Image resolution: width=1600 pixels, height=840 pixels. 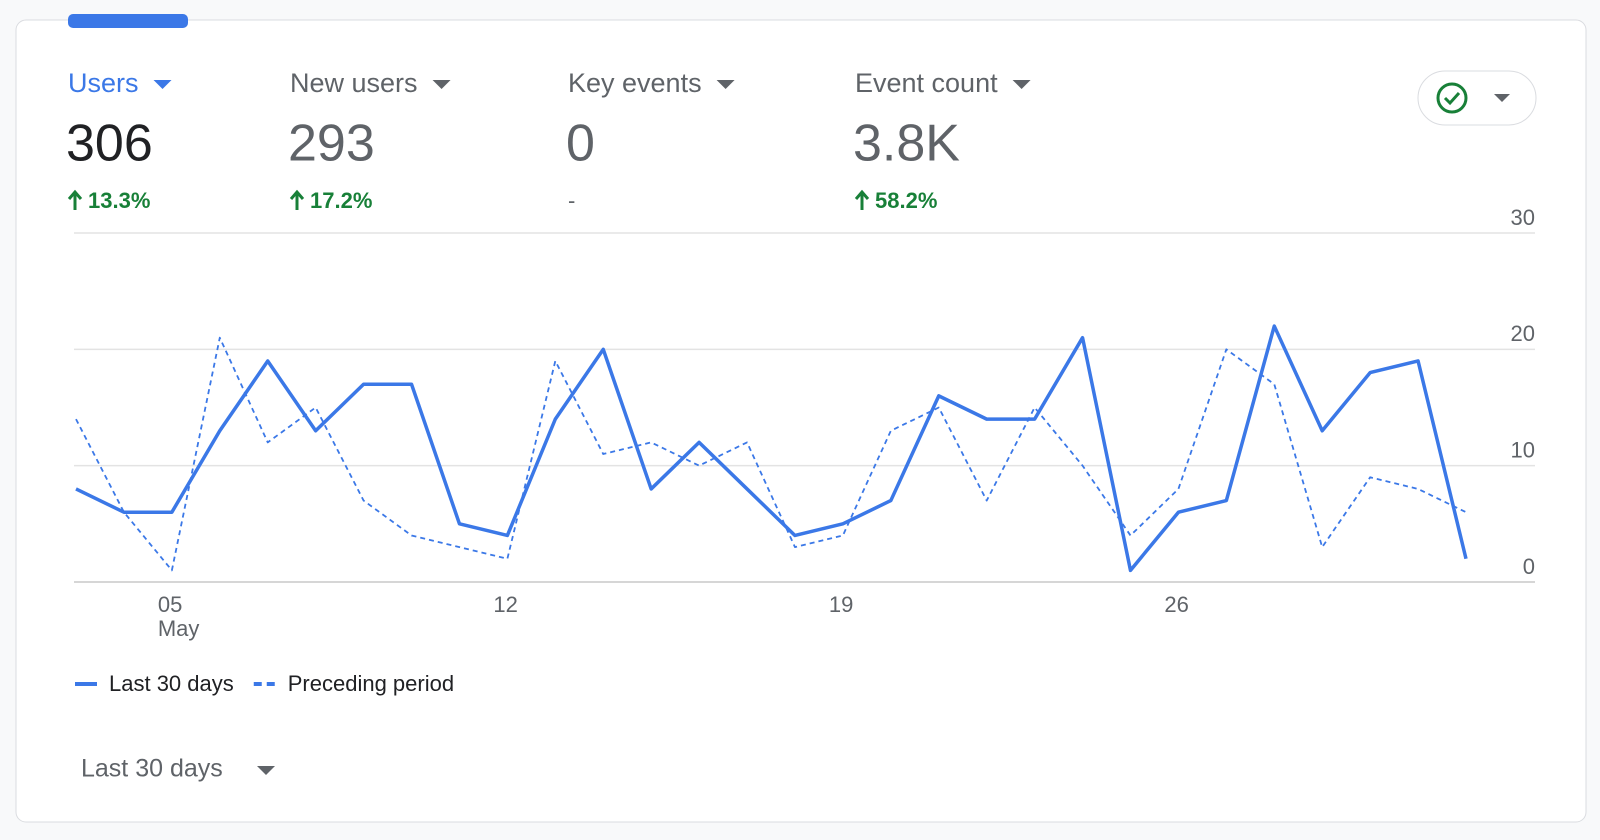 I want to click on metric-value: 293, so click(x=331, y=144).